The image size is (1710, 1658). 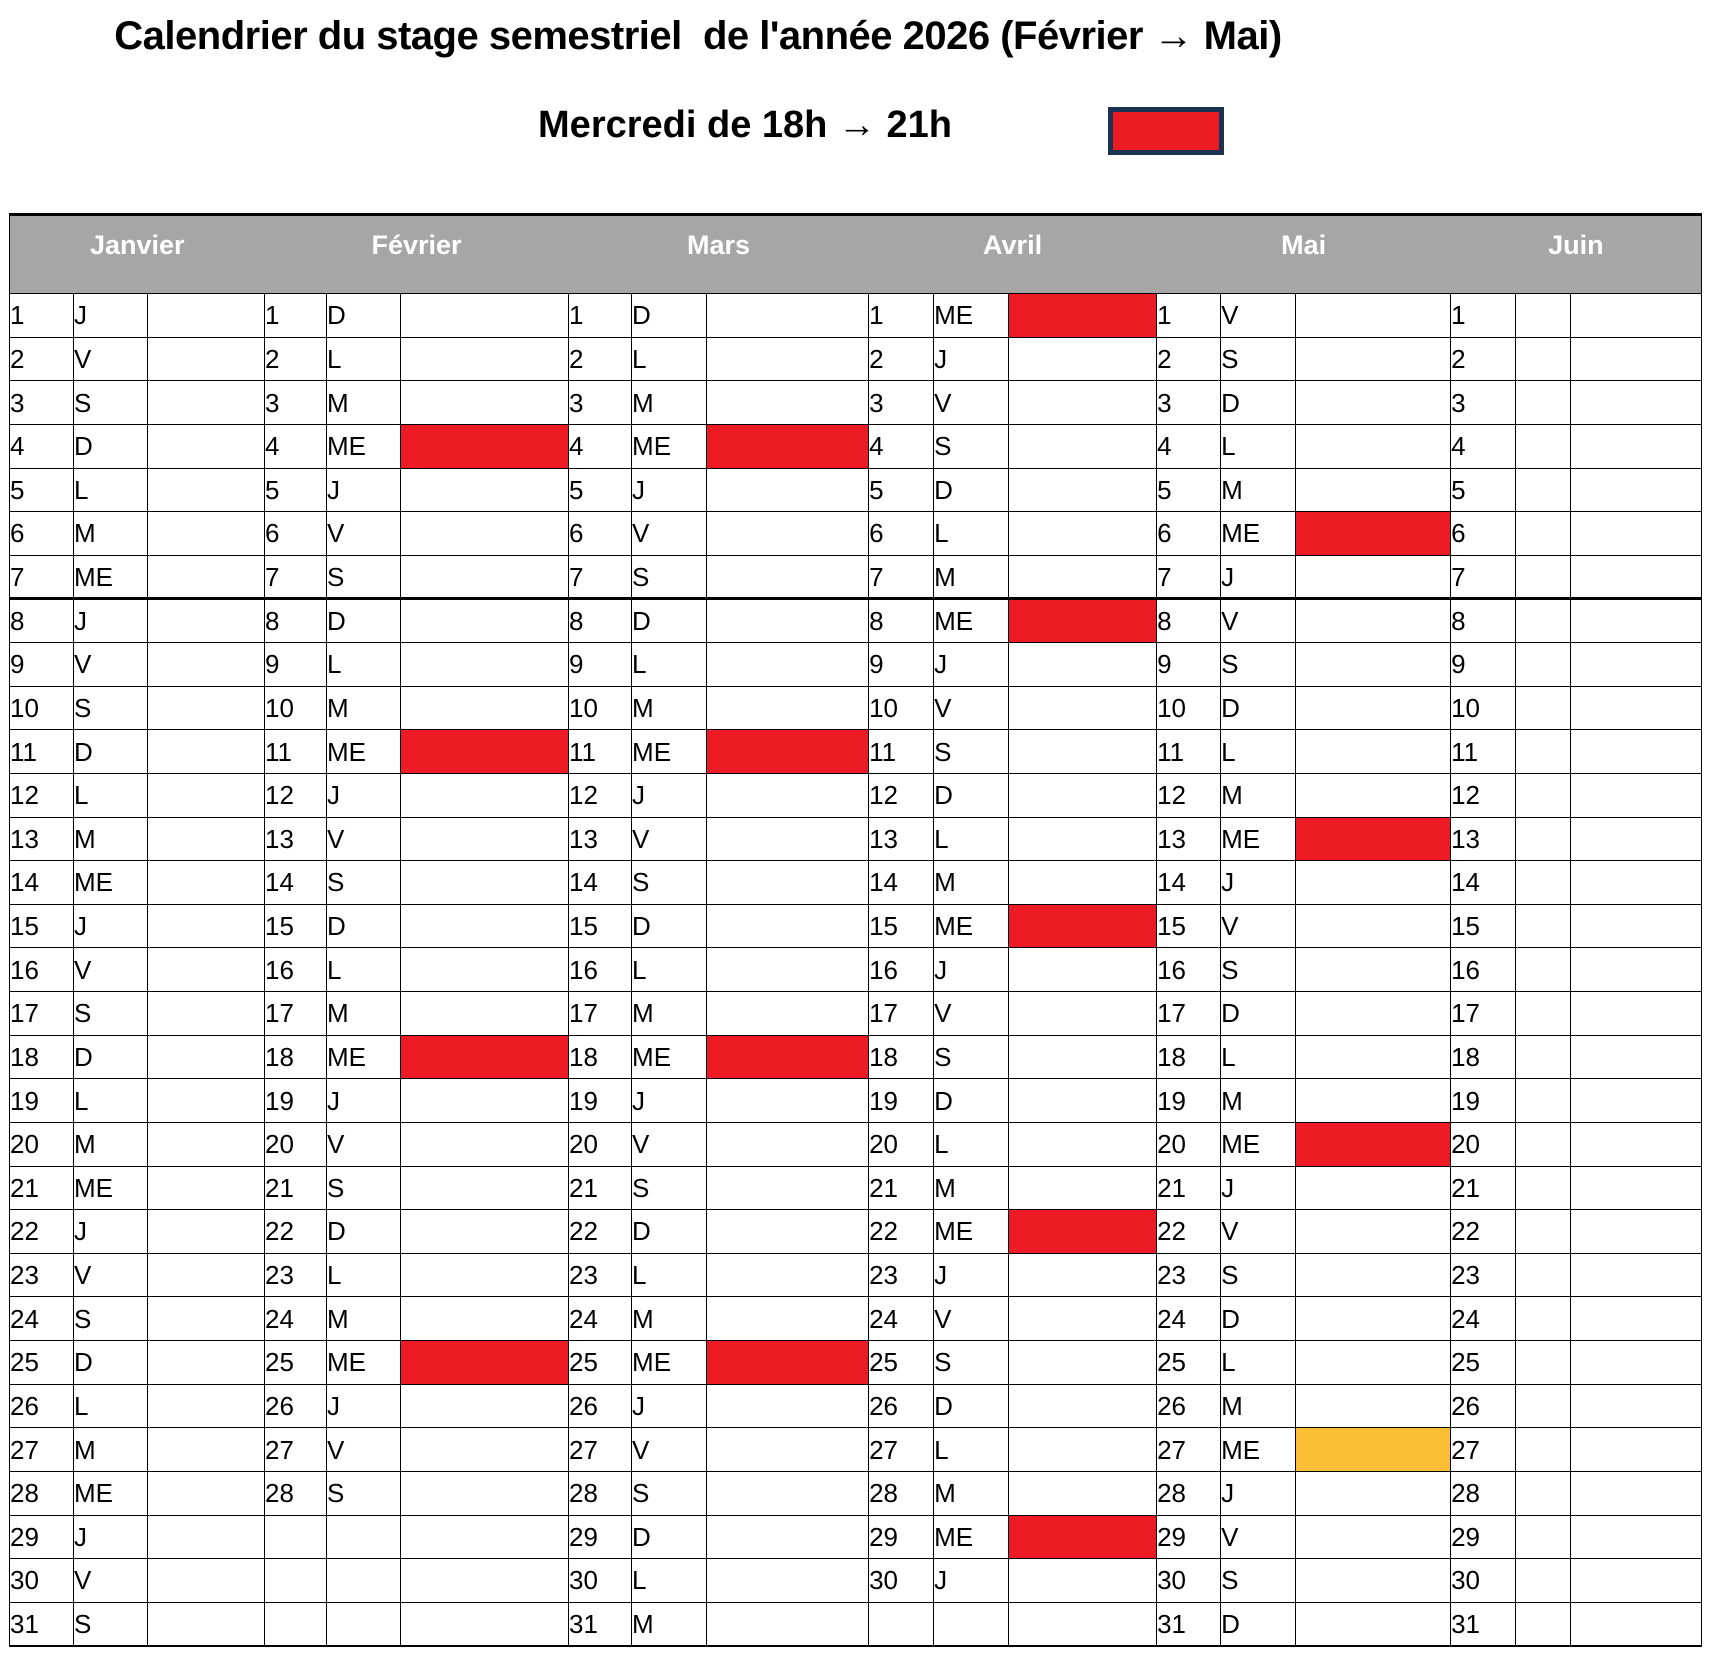 I want to click on month-header-mars: Mars, so click(x=718, y=254).